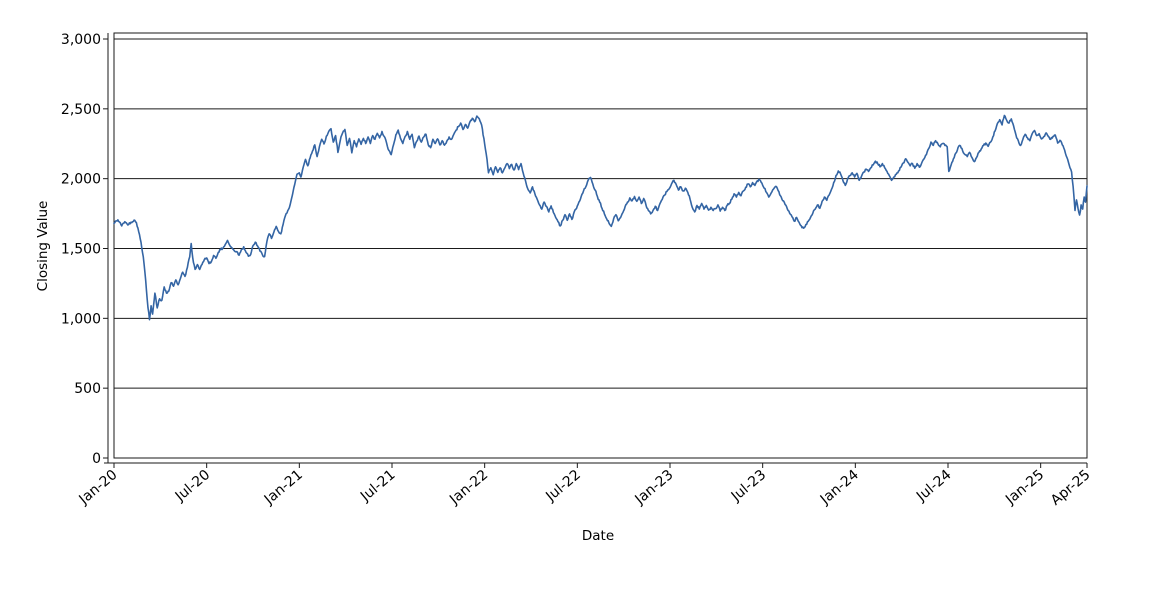 This screenshot has width=1150, height=600. Describe the element at coordinates (839, 488) in the screenshot. I see `x-tick-label: Jan-24` at that location.